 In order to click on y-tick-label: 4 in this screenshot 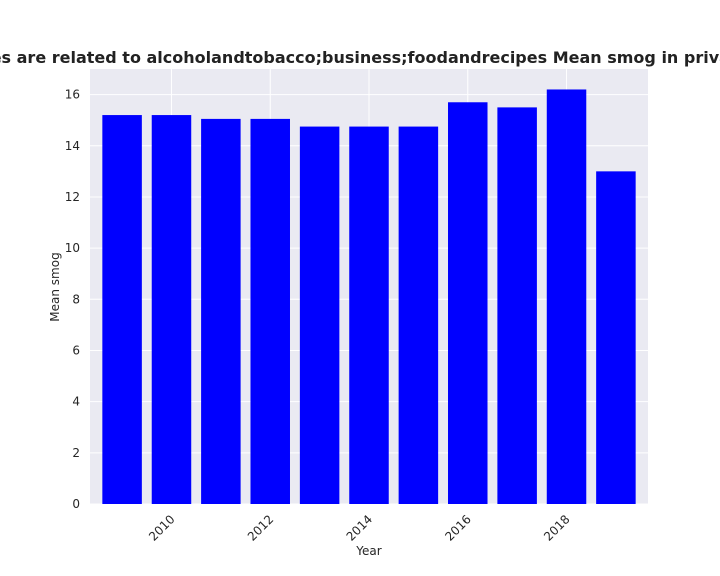, I will do `click(76, 402)`.